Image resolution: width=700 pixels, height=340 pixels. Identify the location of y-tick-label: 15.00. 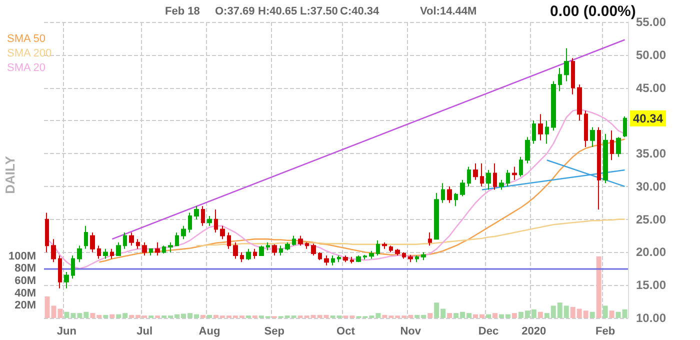
(651, 285).